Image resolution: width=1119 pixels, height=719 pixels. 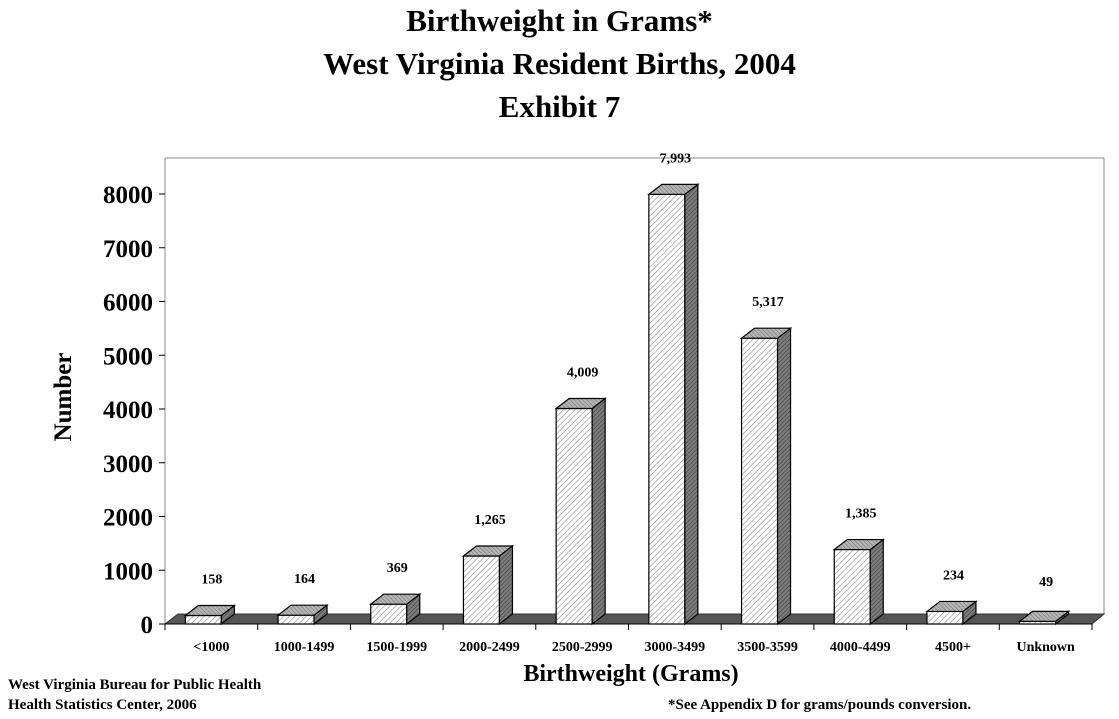 I want to click on y-tick-label: 0, so click(x=147, y=625).